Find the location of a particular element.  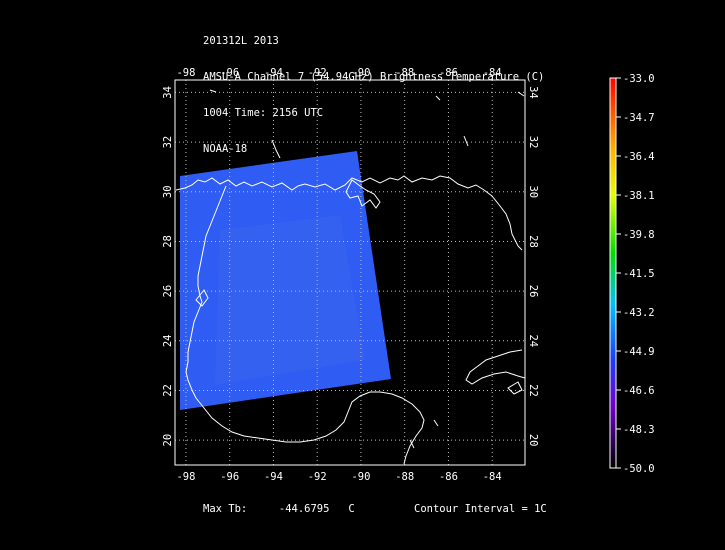

colorbar-label-0: -33.0 is located at coordinates (639, 79).